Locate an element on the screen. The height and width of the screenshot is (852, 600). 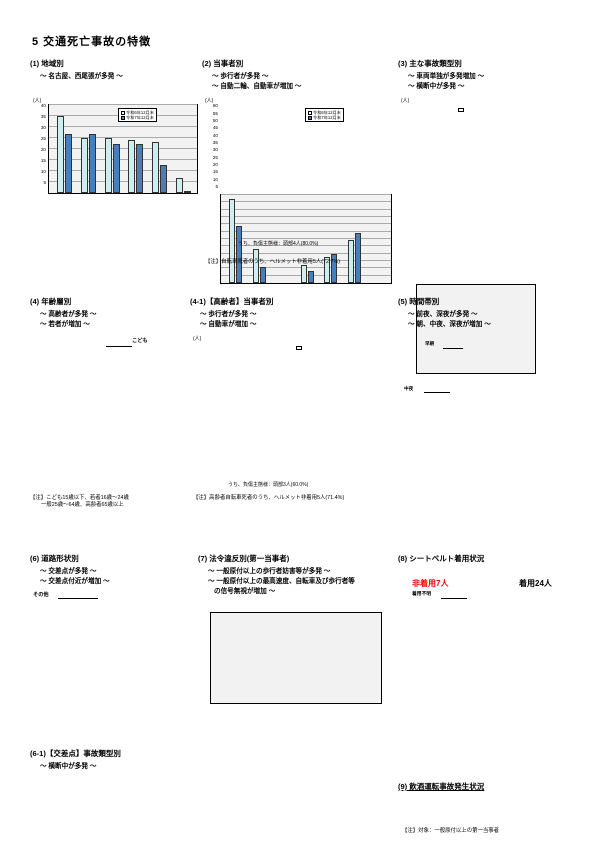
age-label-kodomo: こども is located at coordinates (140, 341).